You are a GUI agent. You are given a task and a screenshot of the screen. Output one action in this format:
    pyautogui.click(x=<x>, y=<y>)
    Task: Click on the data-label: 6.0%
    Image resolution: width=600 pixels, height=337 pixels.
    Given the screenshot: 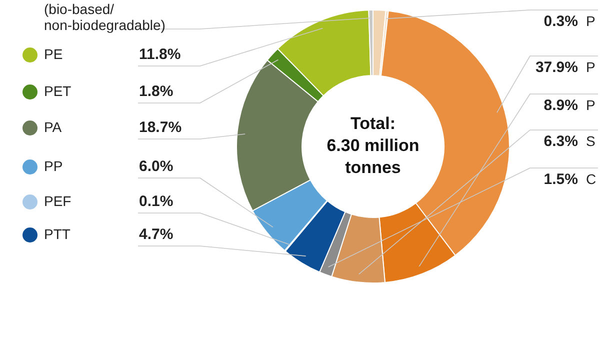 What is the action you would take?
    pyautogui.click(x=156, y=167)
    